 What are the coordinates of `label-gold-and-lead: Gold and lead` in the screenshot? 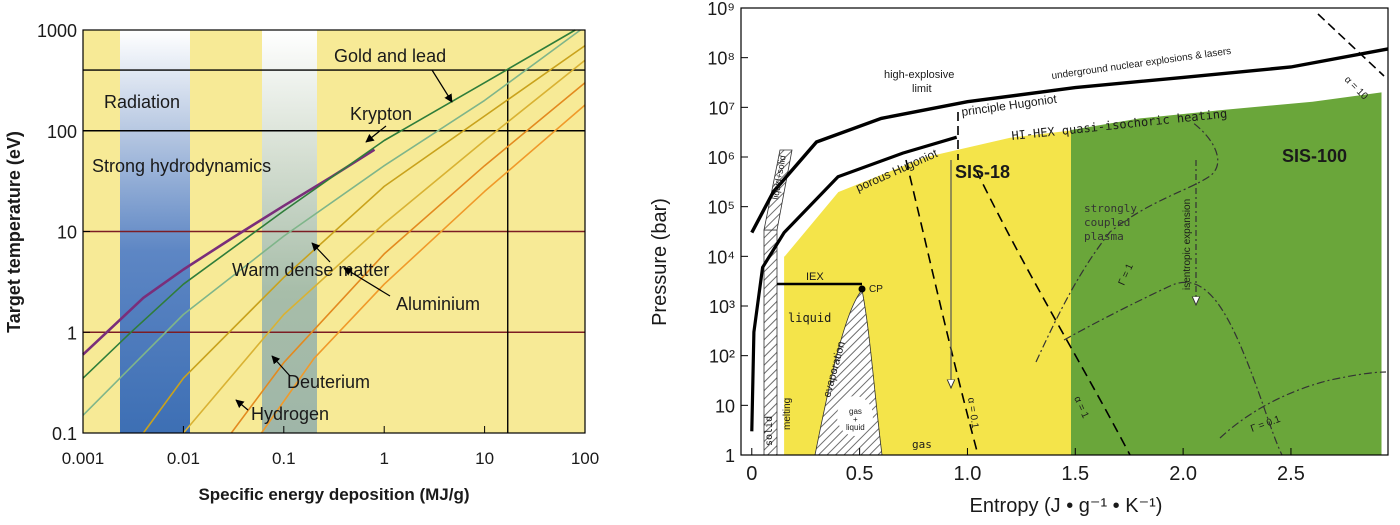 It's located at (390, 56).